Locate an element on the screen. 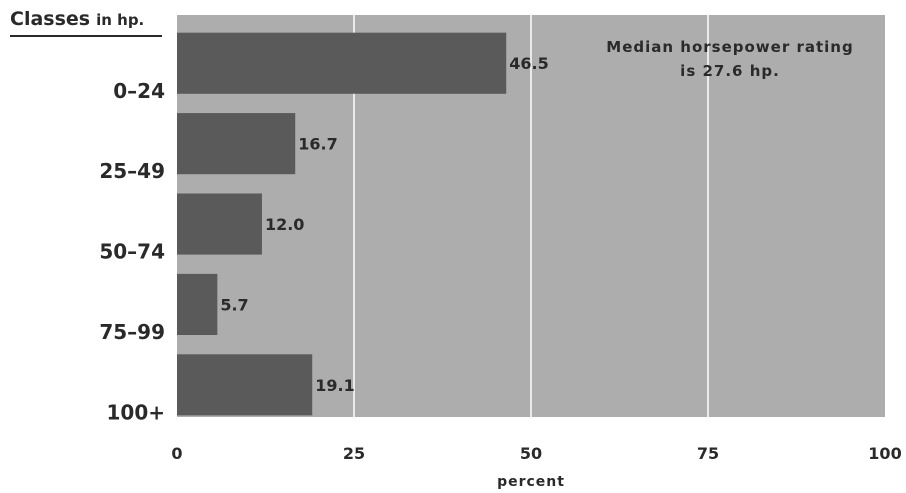 The image size is (906, 493). x-axis-title: percent is located at coordinates (531, 482).